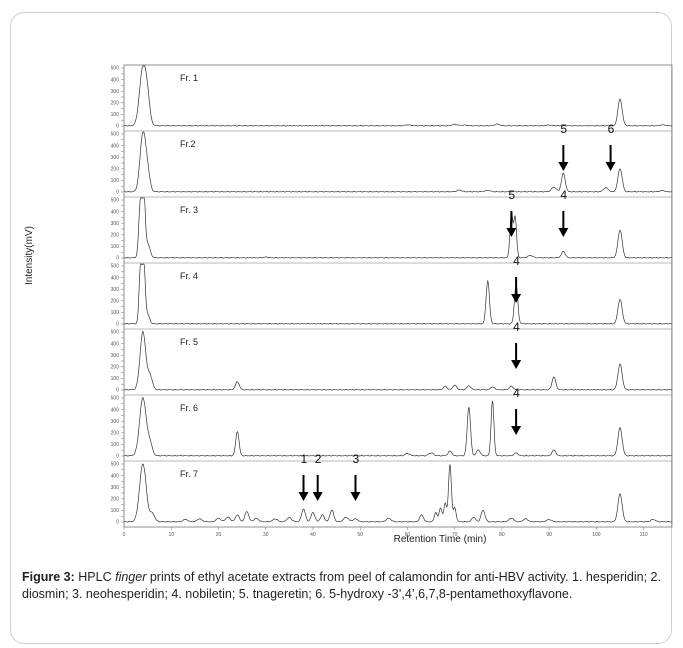 The image size is (683, 648). What do you see at coordinates (455, 535) in the screenshot?
I see `x-tick-label: 70` at bounding box center [455, 535].